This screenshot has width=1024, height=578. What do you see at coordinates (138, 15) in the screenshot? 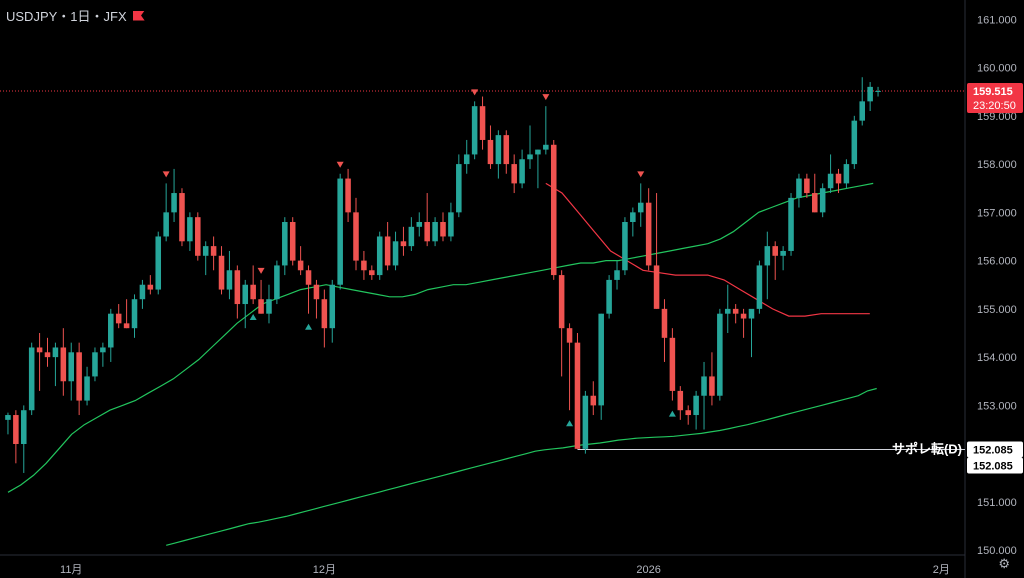
I see `flag-icon` at bounding box center [138, 15].